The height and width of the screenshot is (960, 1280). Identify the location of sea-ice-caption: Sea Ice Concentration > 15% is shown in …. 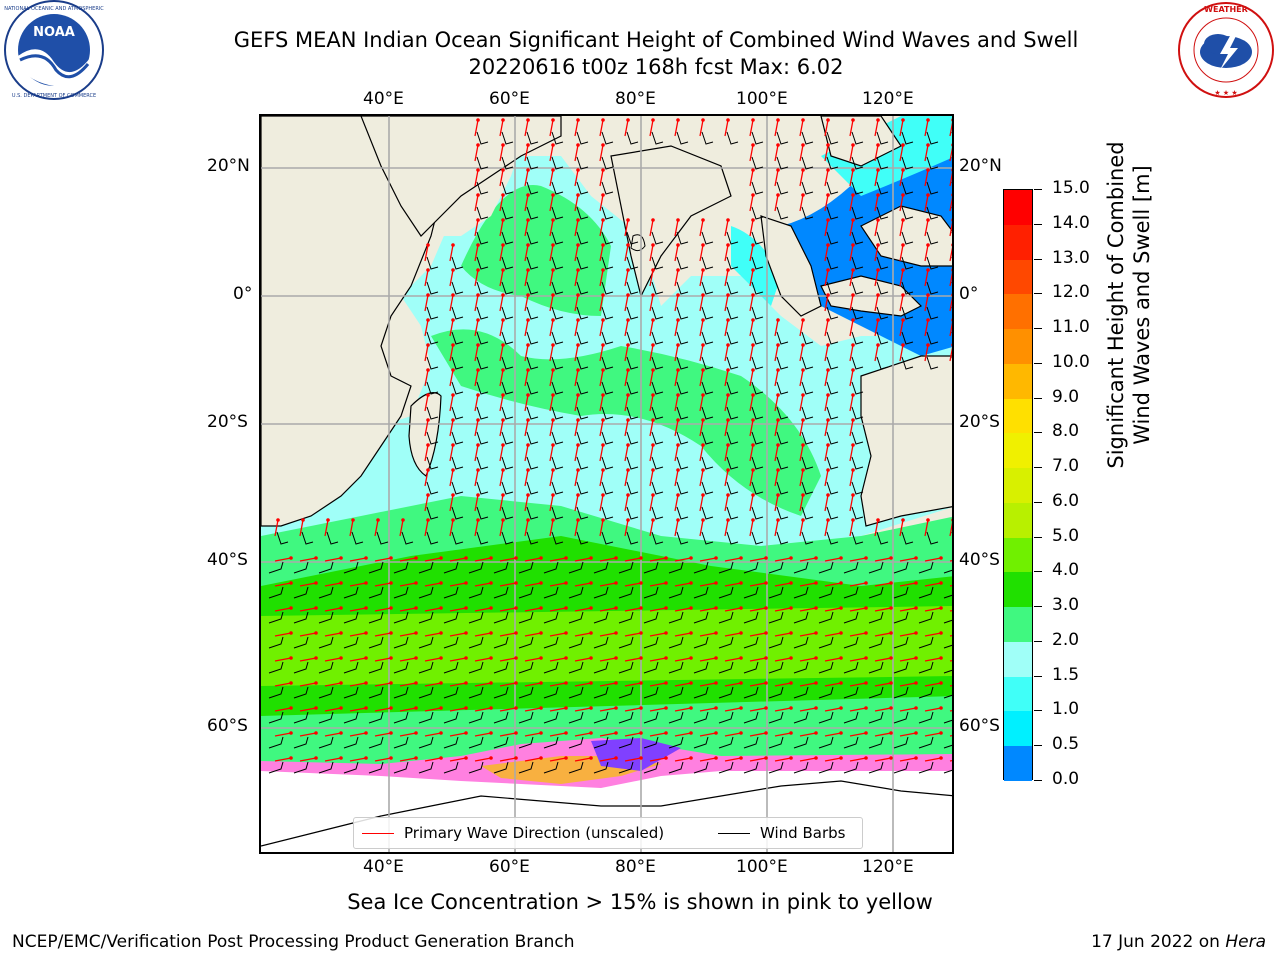
(640, 902).